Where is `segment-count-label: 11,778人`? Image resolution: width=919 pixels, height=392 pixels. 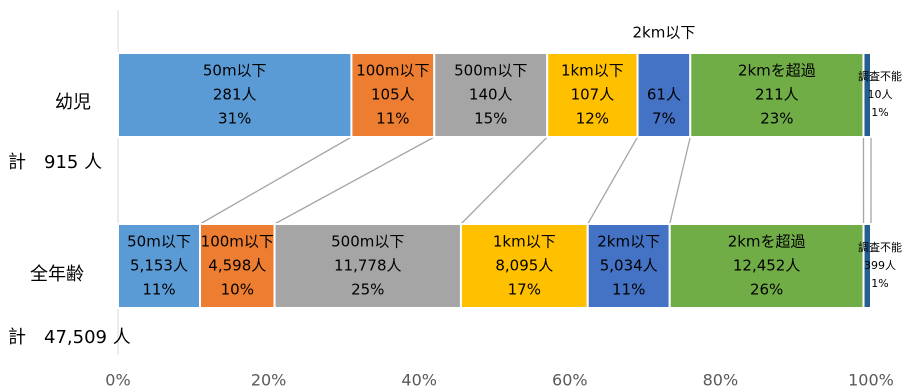
segment-count-label: 11,778人 is located at coordinates (368, 266).